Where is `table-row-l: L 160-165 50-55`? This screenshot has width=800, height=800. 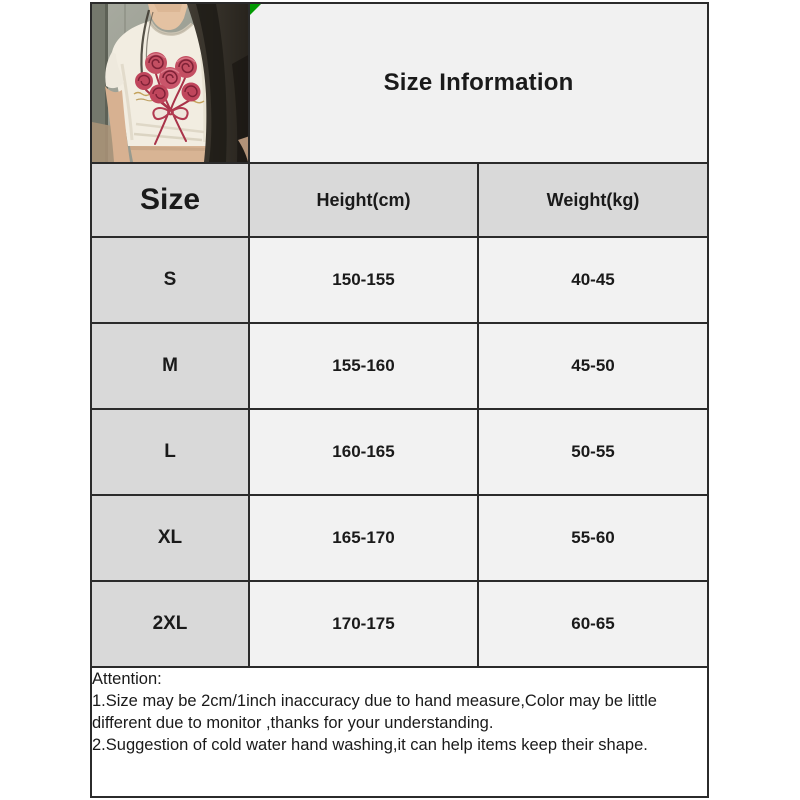 table-row-l: L 160-165 50-55 is located at coordinates (400, 452).